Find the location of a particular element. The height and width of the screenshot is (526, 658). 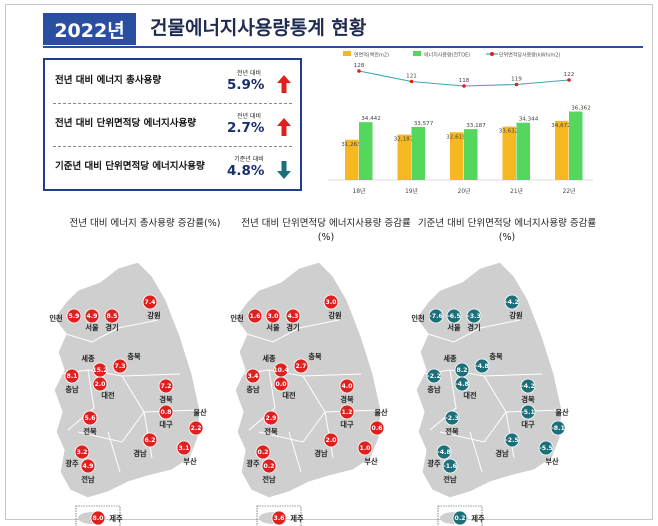

stat-row: 기준년 대비 단위면적당 에너지사용량 기준년 대비 4.8% is located at coordinates (172, 167).